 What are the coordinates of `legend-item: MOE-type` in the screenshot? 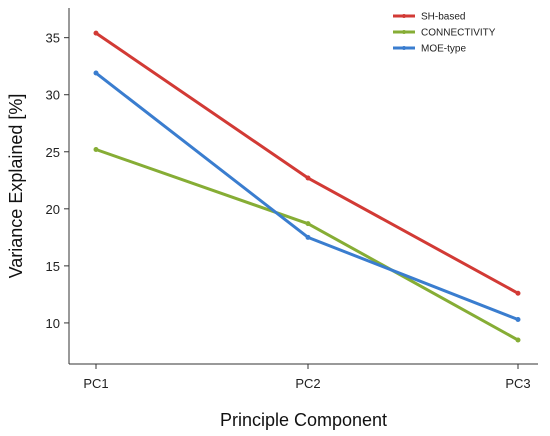 It's located at (429, 49).